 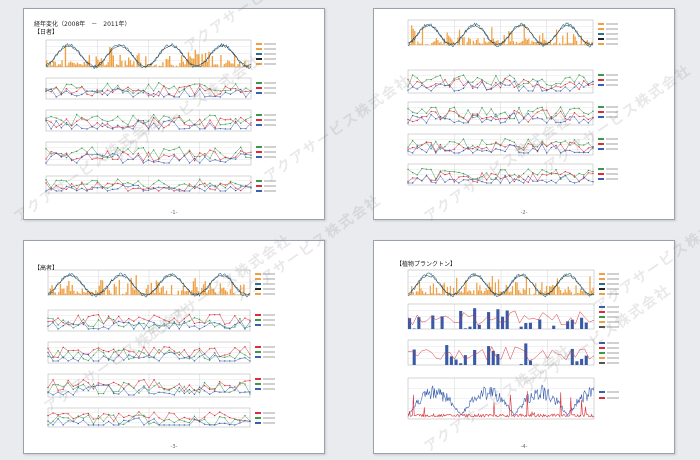 I want to click on temperature-line, so click(x=148, y=56).